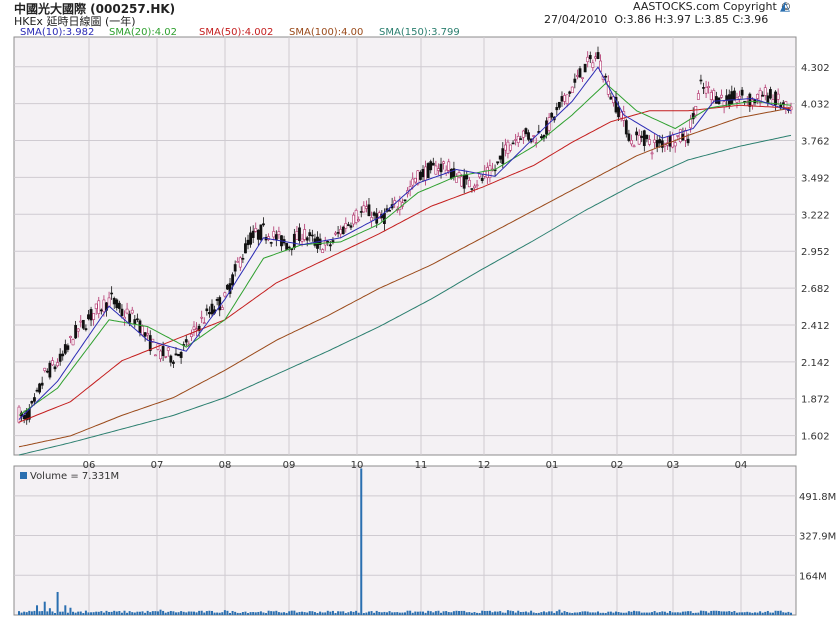 This screenshot has width=838, height=629. What do you see at coordinates (673, 465) in the screenshot?
I see `month-tick-label: 03` at bounding box center [673, 465].